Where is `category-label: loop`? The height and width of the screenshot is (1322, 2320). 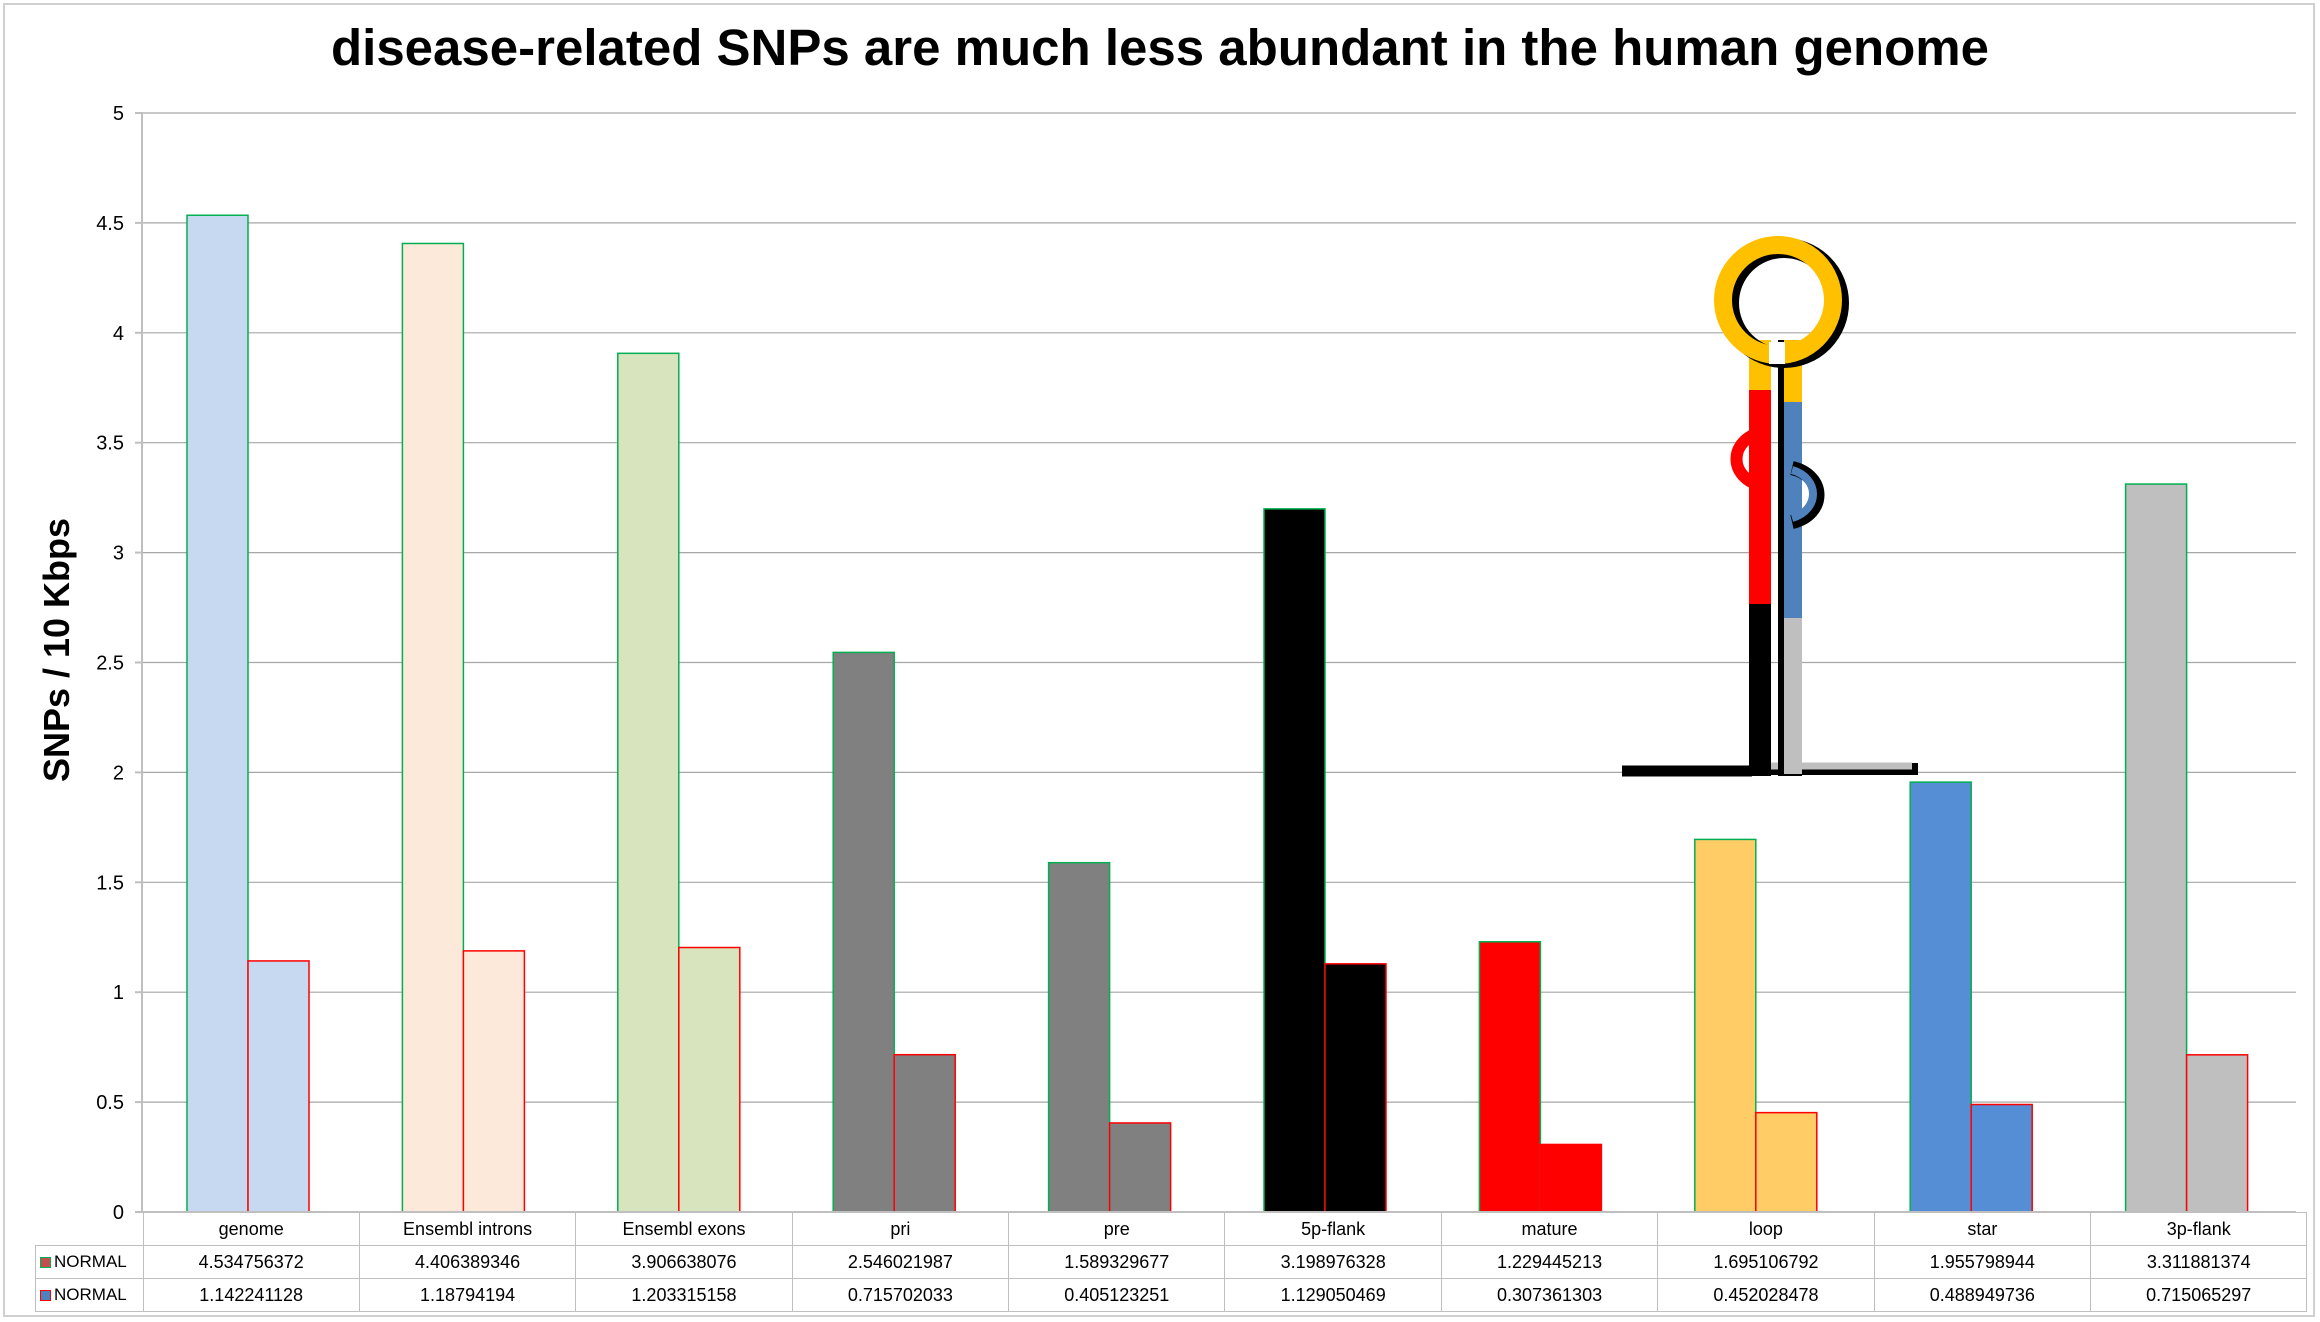 category-label: loop is located at coordinates (1766, 1229).